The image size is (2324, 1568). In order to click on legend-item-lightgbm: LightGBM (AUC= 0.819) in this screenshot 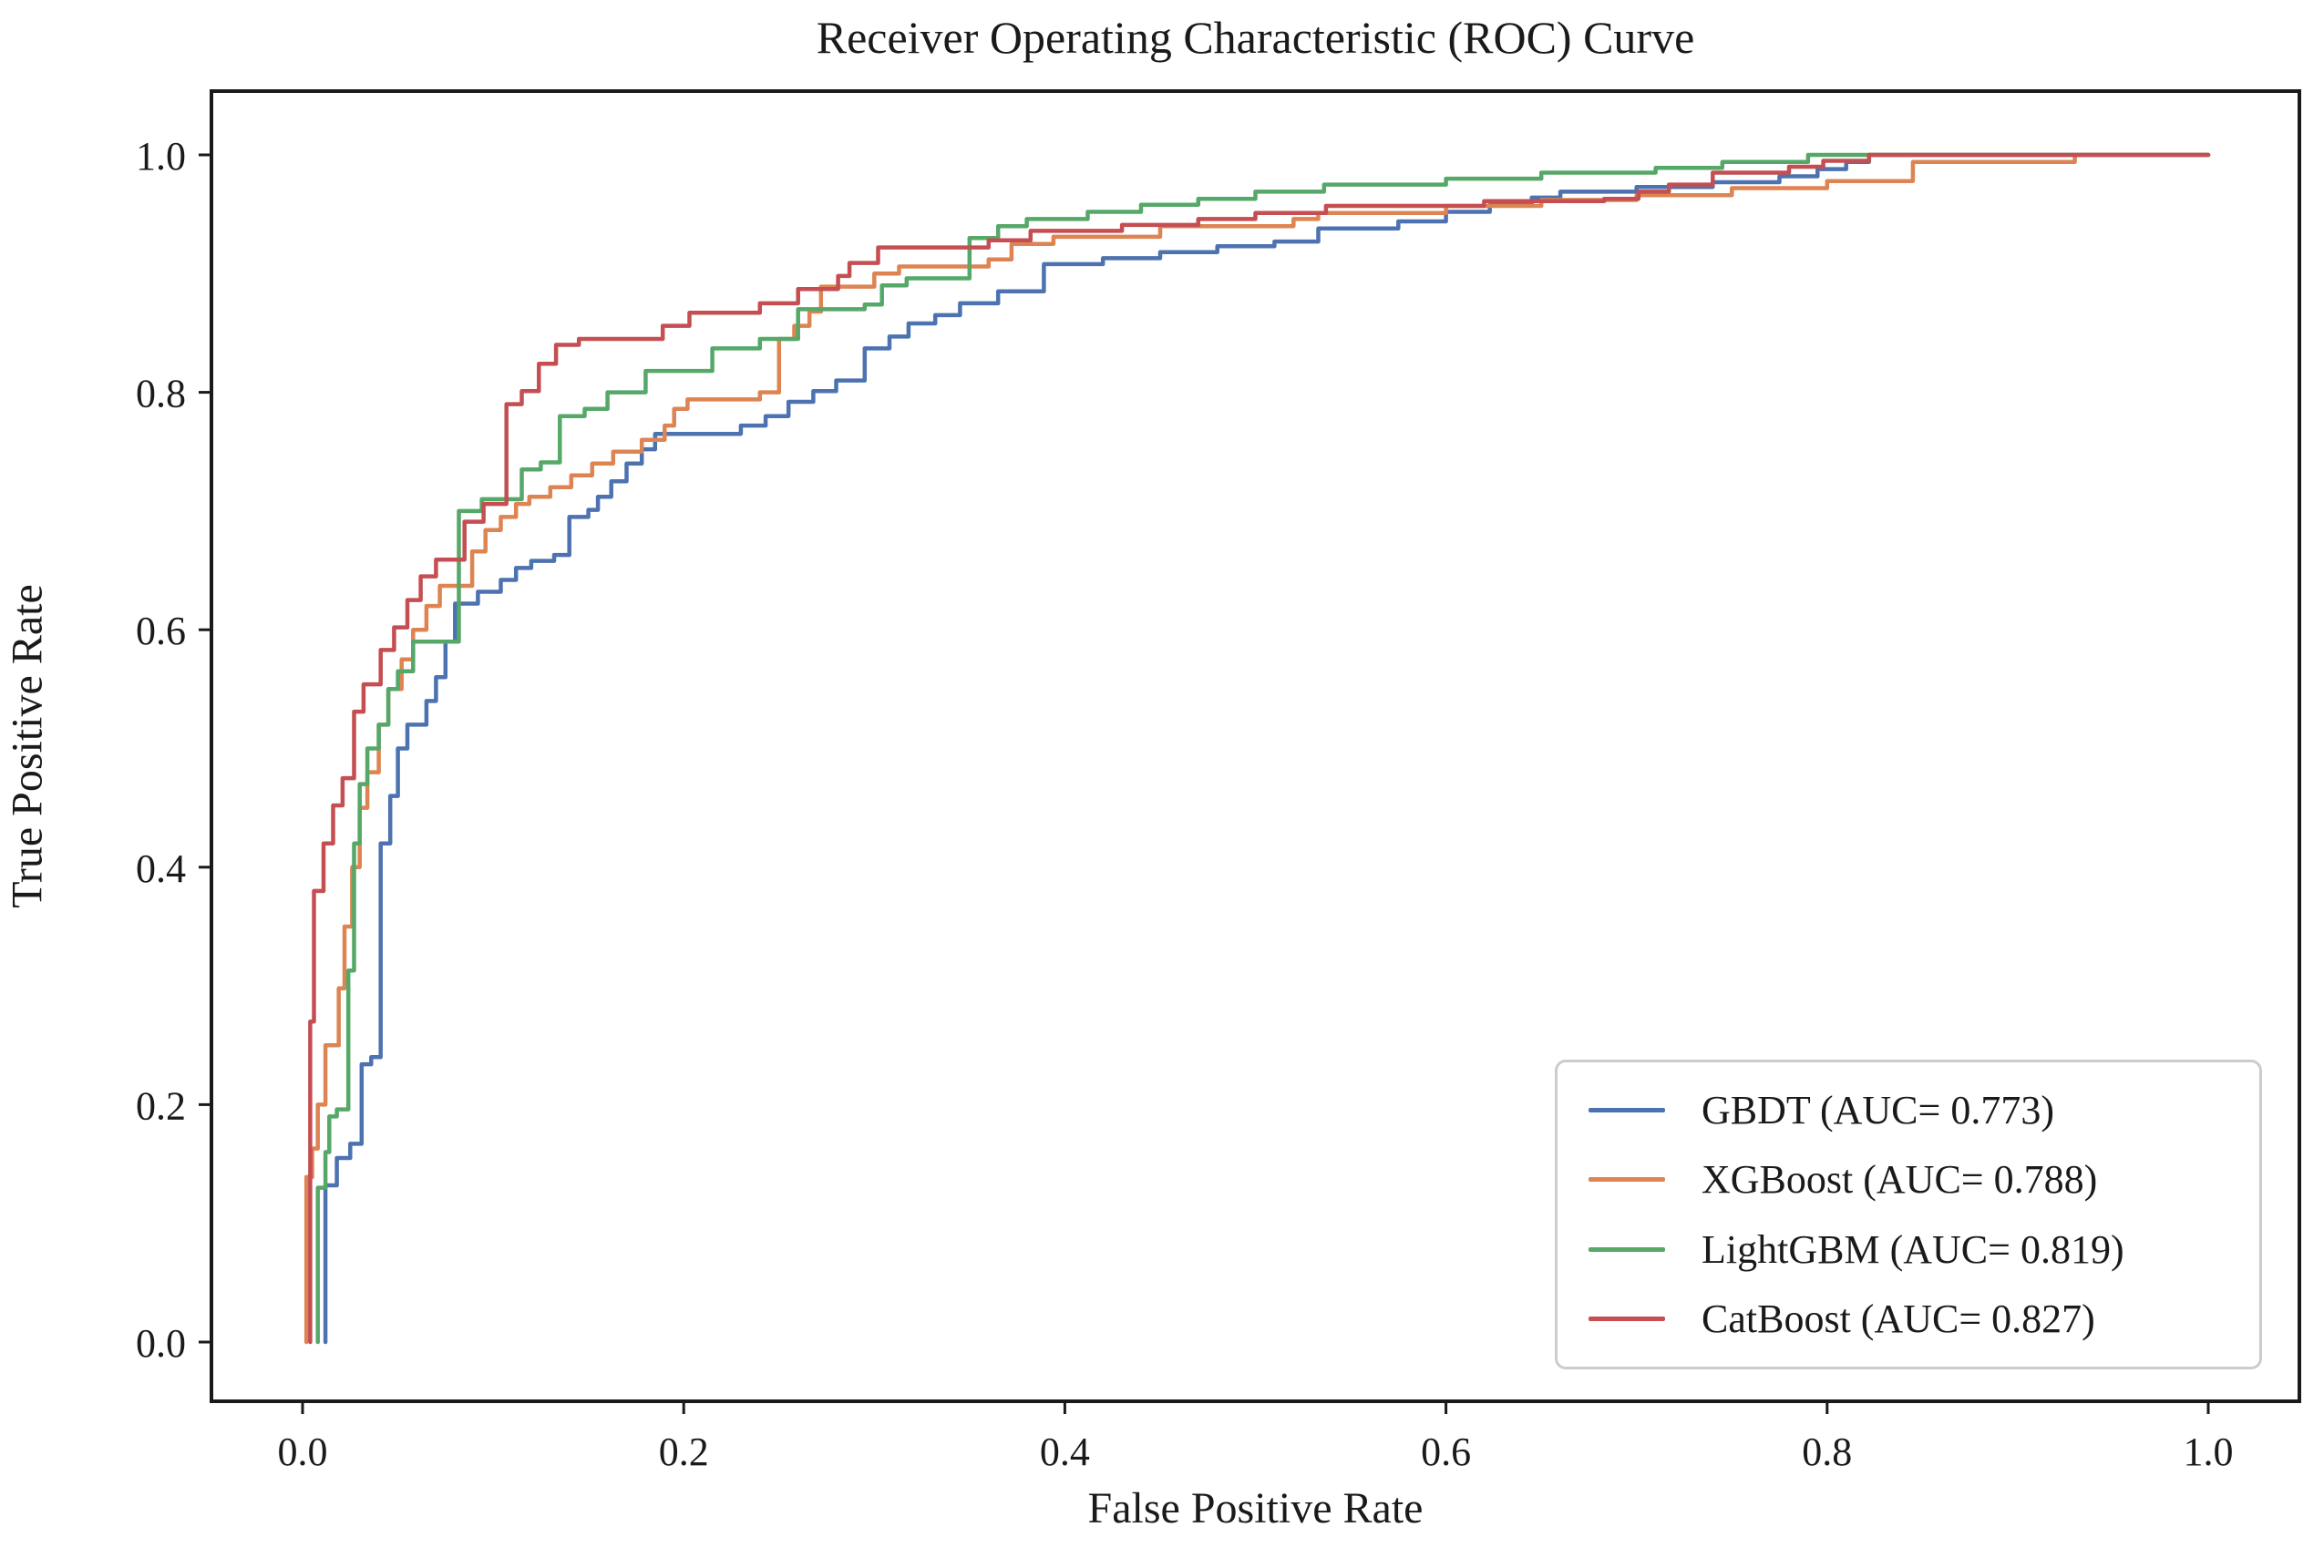, I will do `click(1919, 1249)`.